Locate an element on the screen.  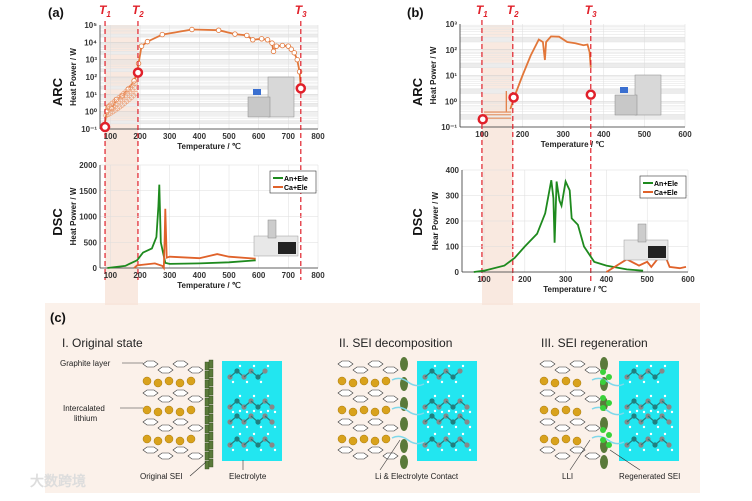
threshold-subscript: 2 is located at coordinates (141, 14).